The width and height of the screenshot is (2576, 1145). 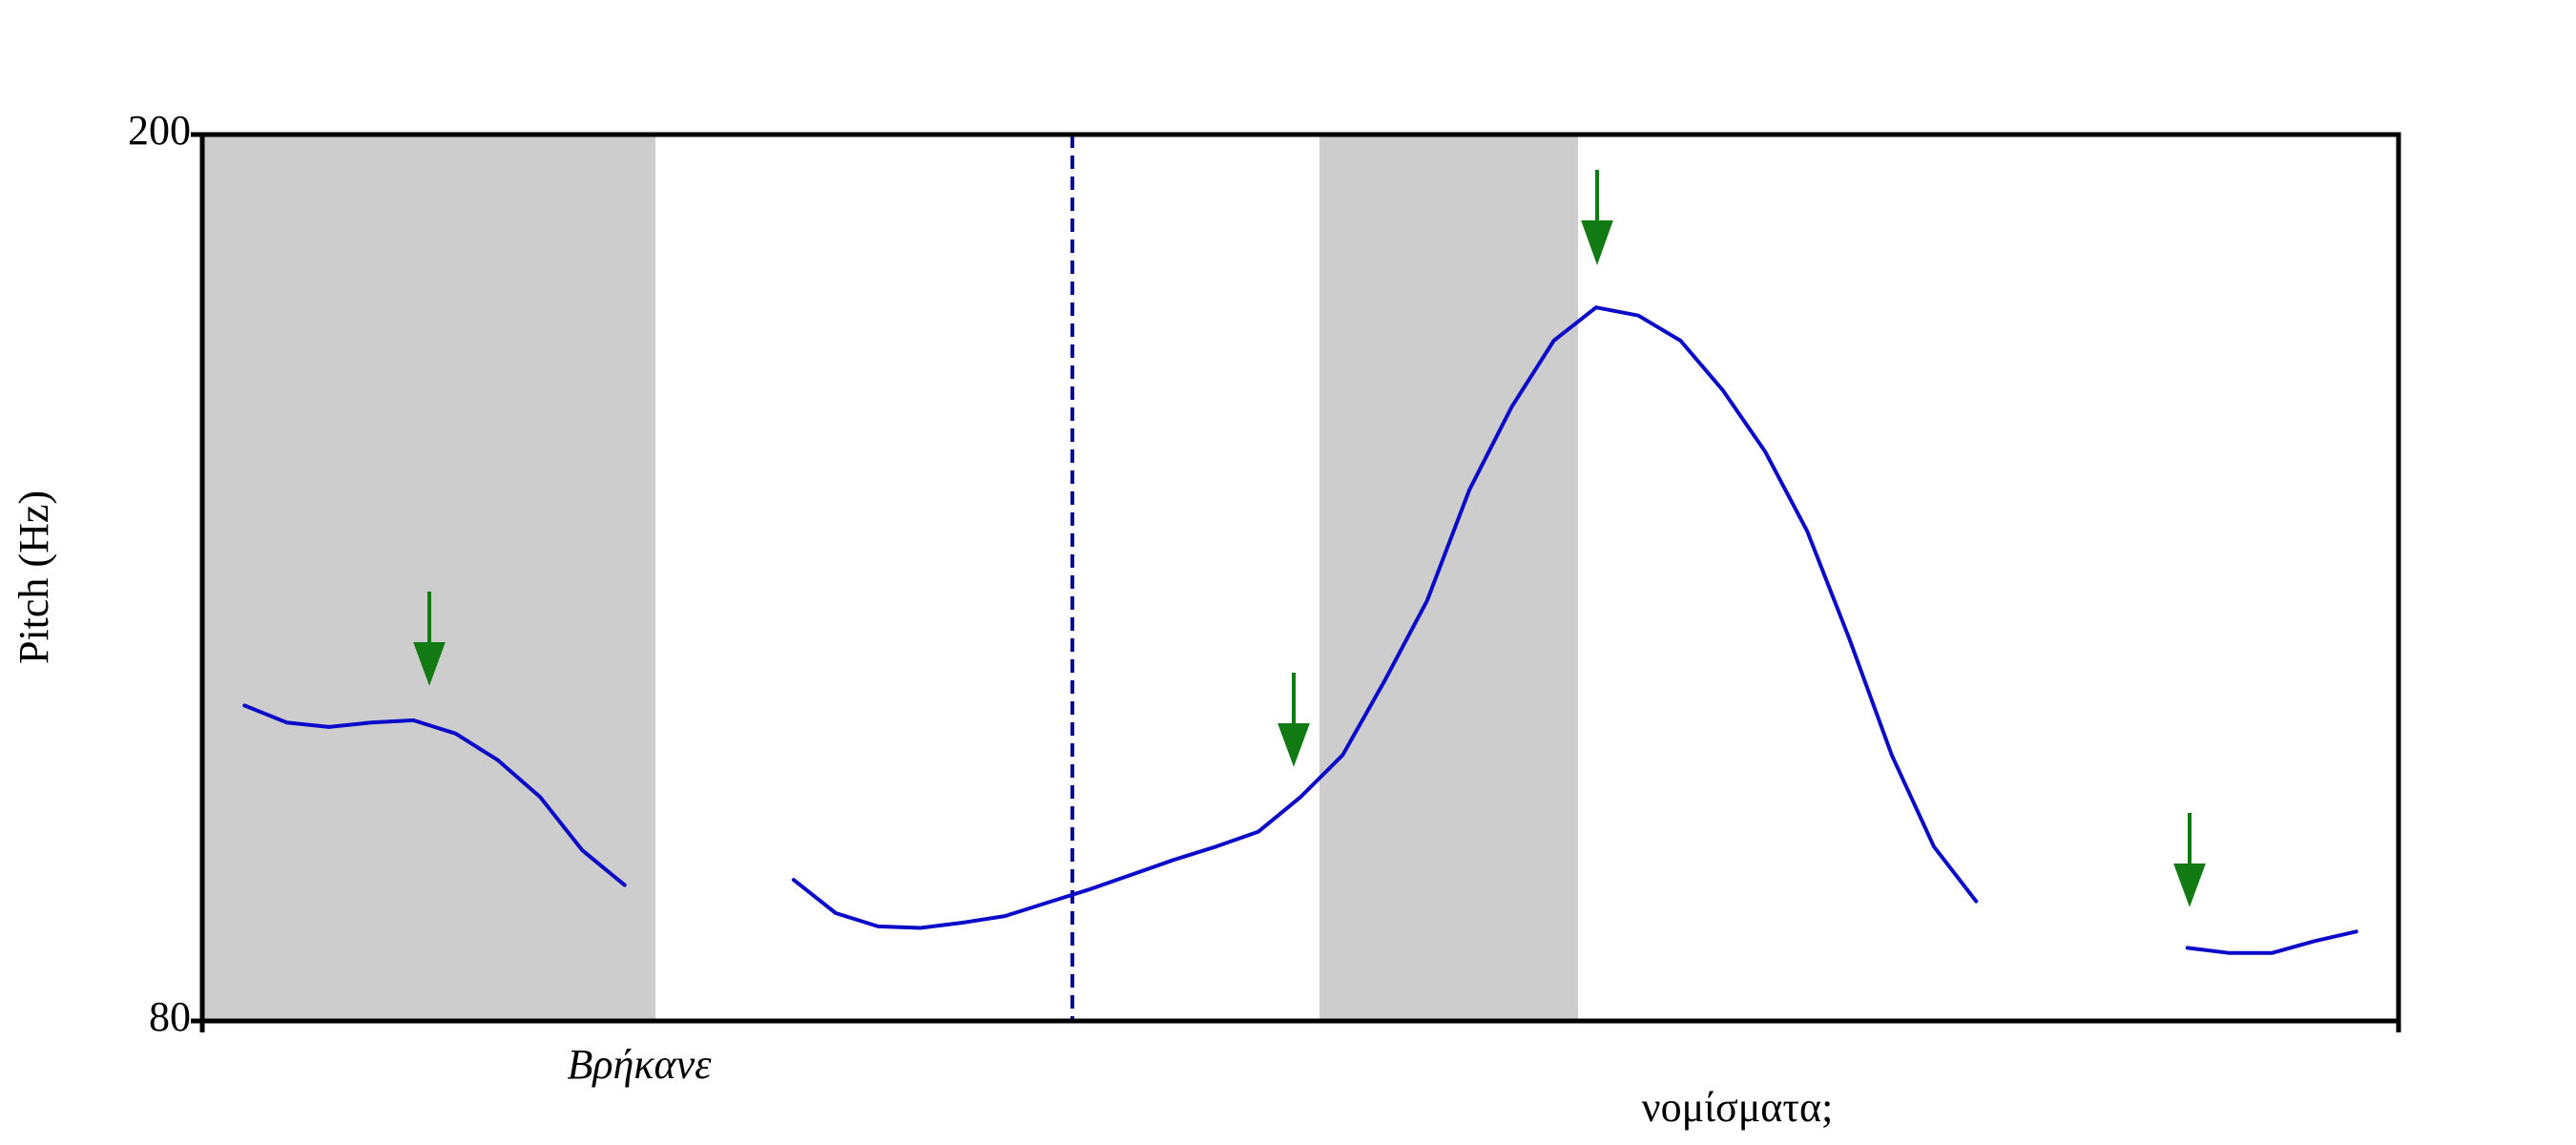 I want to click on word-label: νομίσματα;, so click(x=1738, y=1107).